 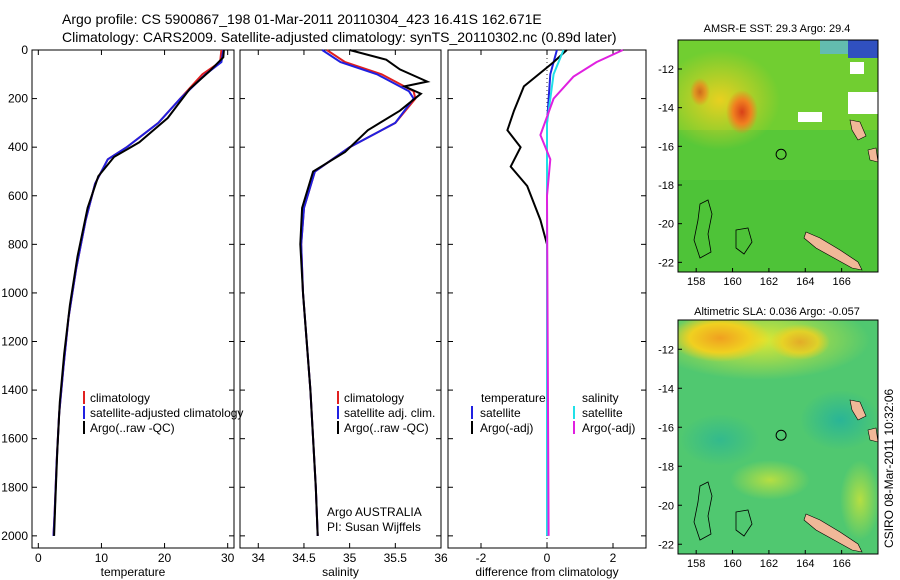 What do you see at coordinates (513, 398) in the screenshot?
I see `legend-title-temperature: temperature` at bounding box center [513, 398].